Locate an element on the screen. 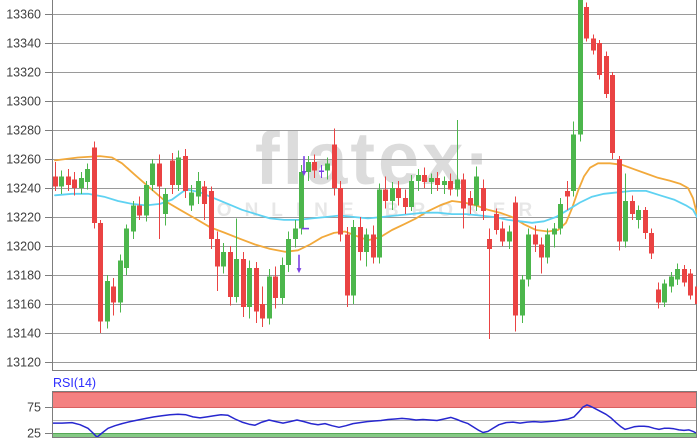  price-tick-label: 13200 is located at coordinates (23, 246).